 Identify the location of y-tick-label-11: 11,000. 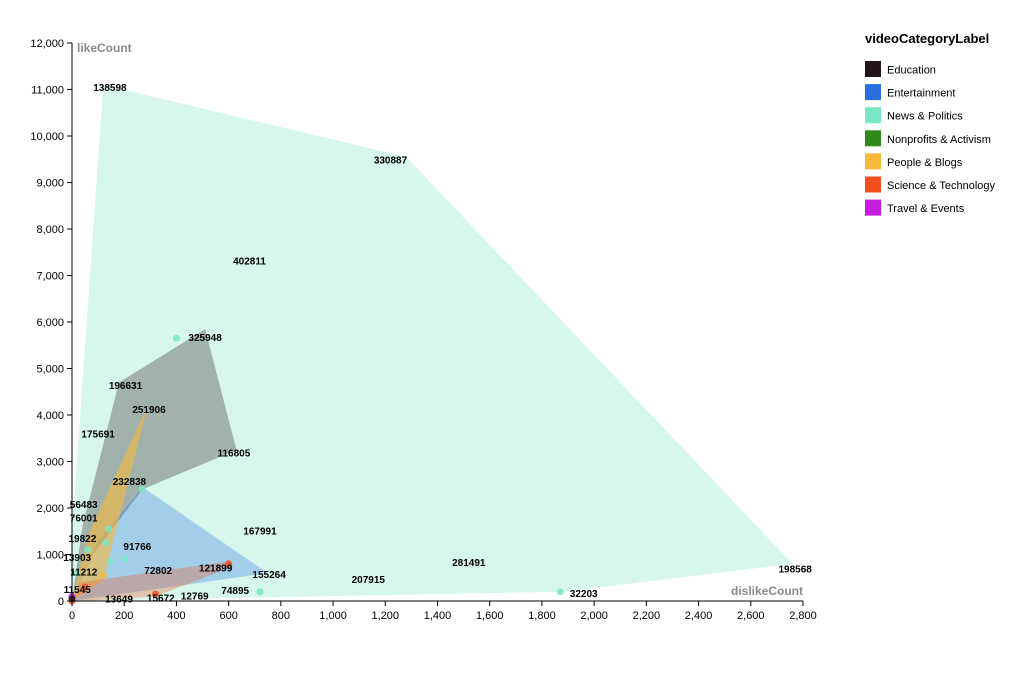
(47, 91).